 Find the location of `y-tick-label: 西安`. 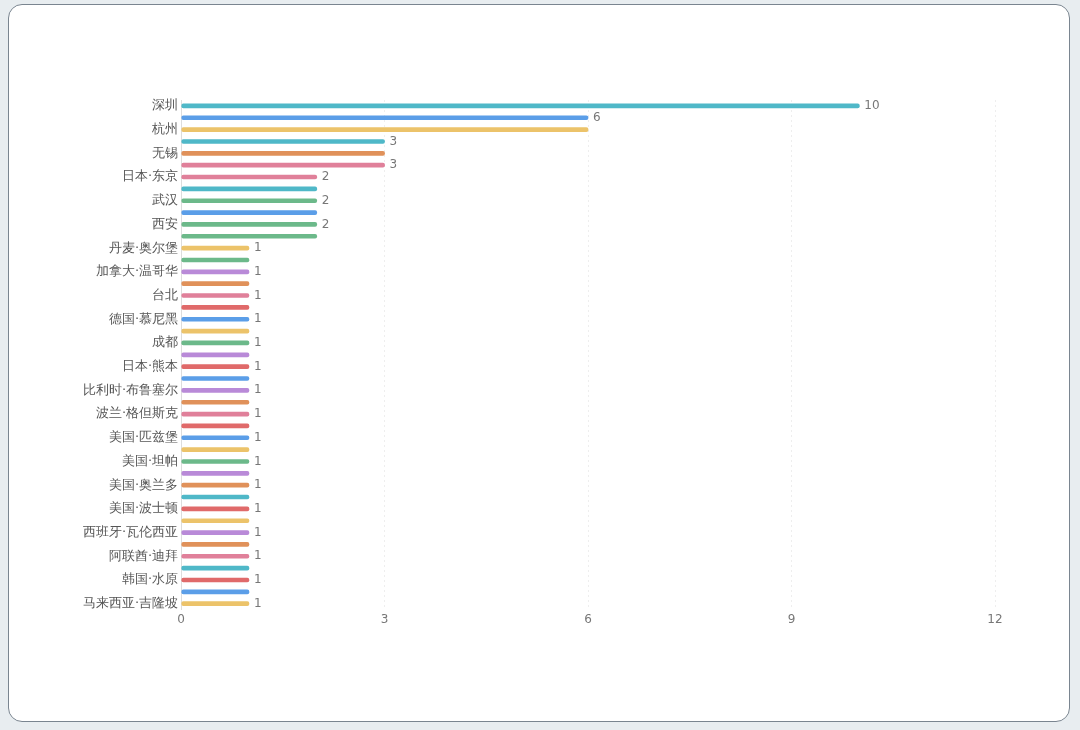

y-tick-label: 西安 is located at coordinates (165, 223).